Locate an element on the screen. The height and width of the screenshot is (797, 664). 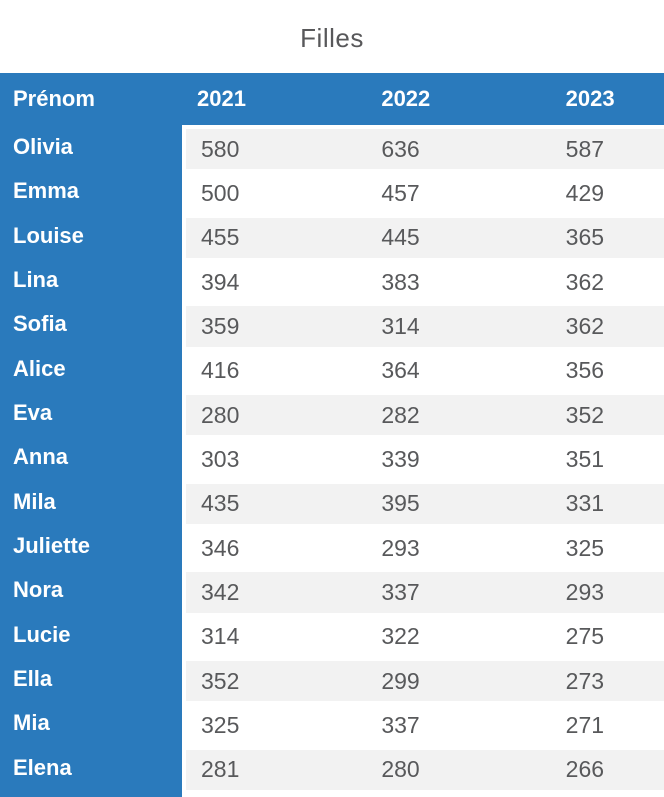
table-row: Mia 325 337 271 is located at coordinates (332, 723).